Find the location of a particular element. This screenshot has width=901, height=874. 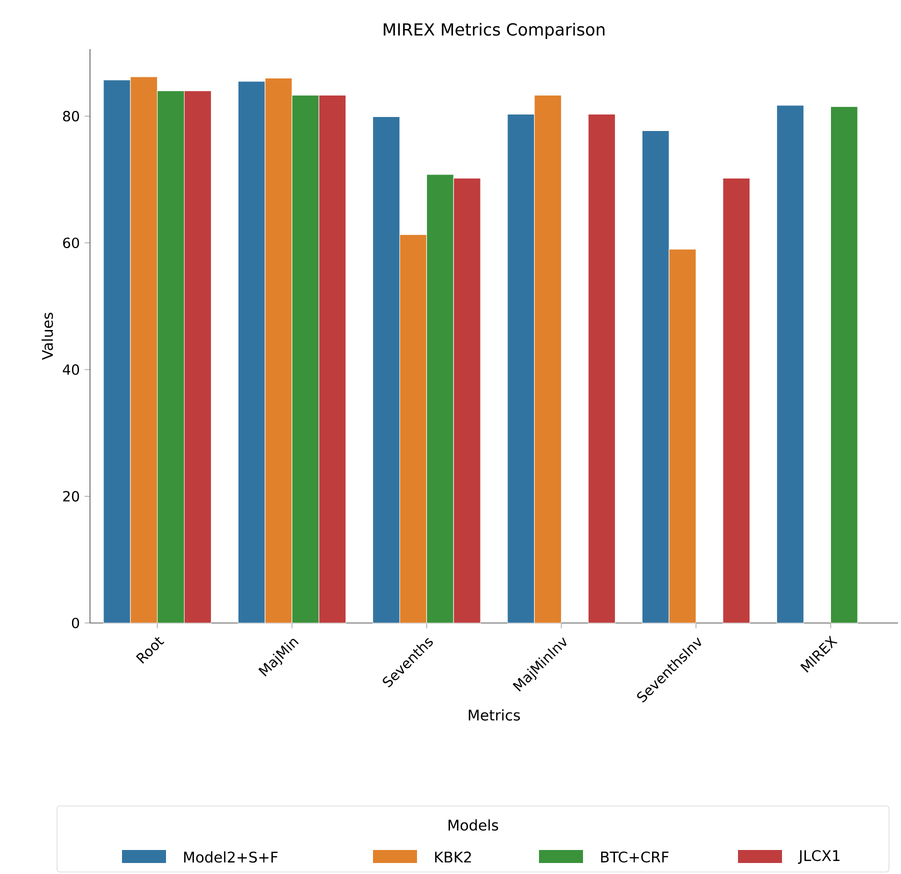

y-tick-label: 60 is located at coordinates (71, 243).